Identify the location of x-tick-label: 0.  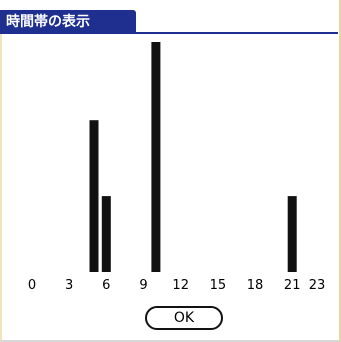
(32, 285).